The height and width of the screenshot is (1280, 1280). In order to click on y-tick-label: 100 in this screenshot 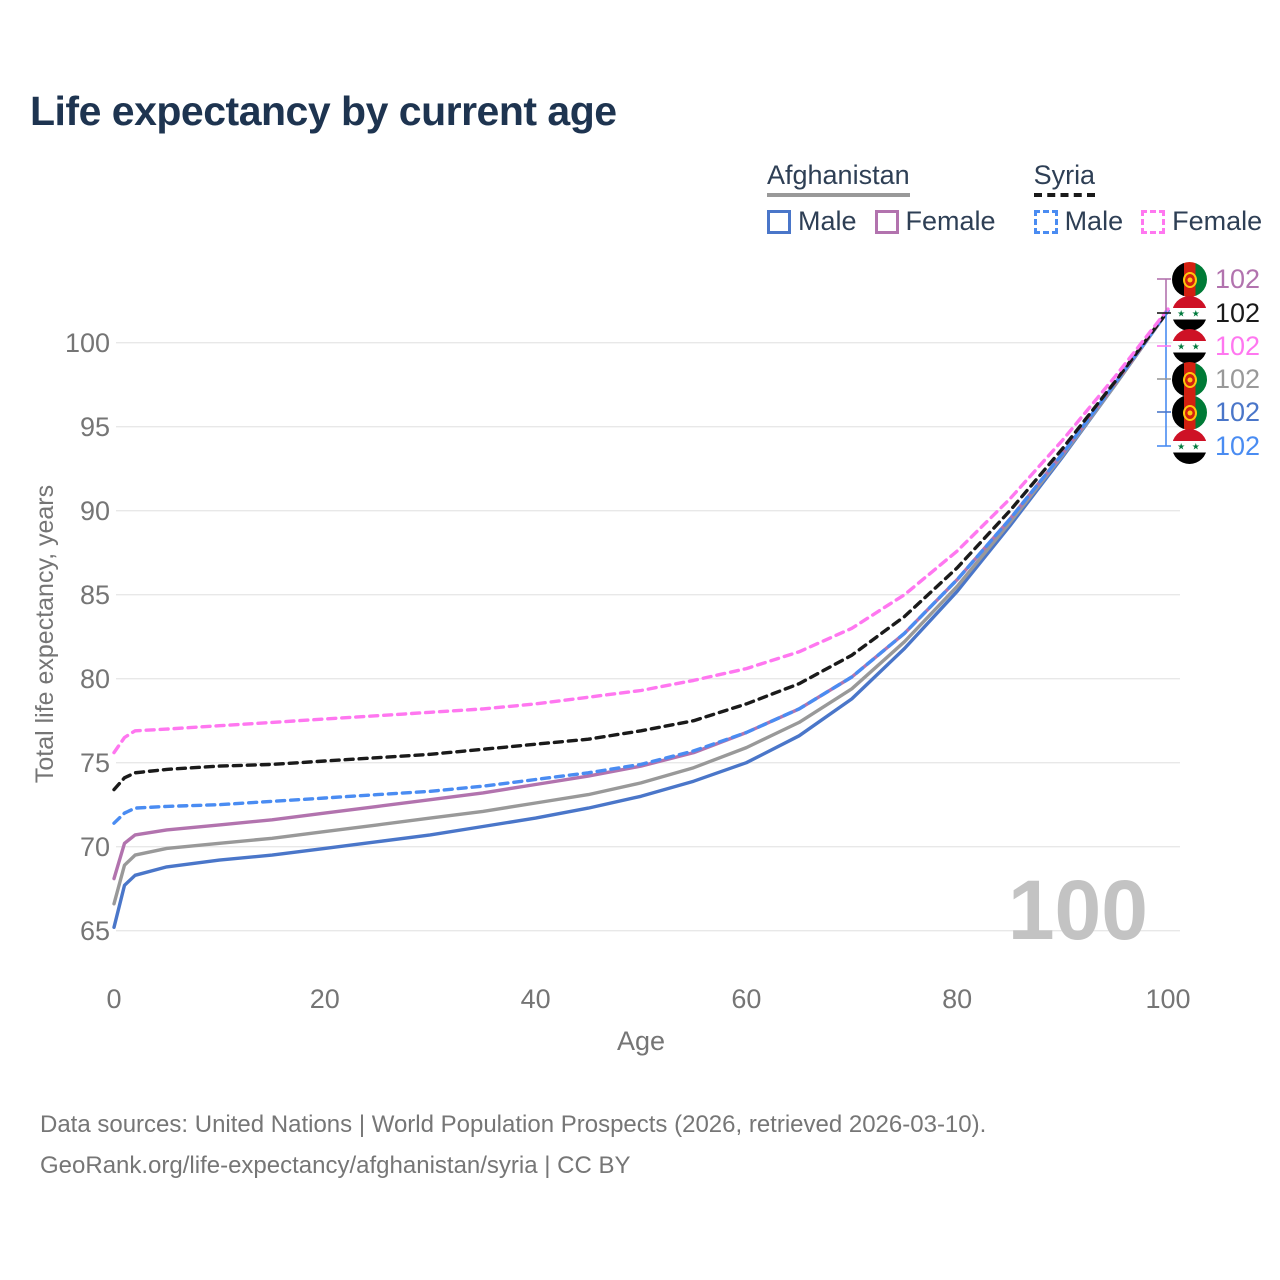, I will do `click(87, 342)`.